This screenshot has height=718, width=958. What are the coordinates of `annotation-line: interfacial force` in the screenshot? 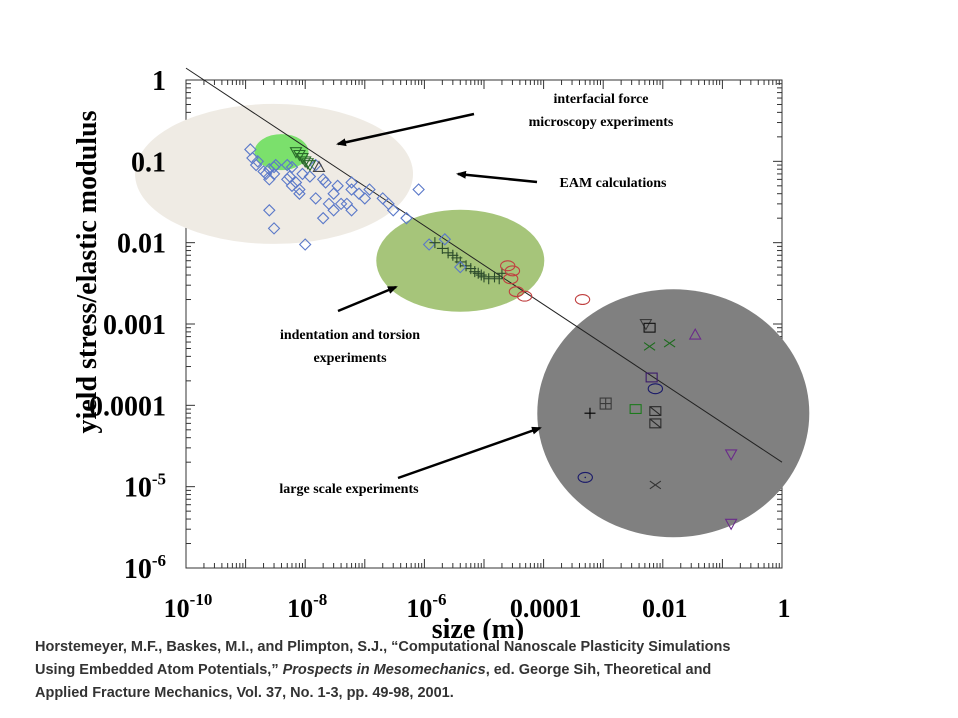 It's located at (601, 99).